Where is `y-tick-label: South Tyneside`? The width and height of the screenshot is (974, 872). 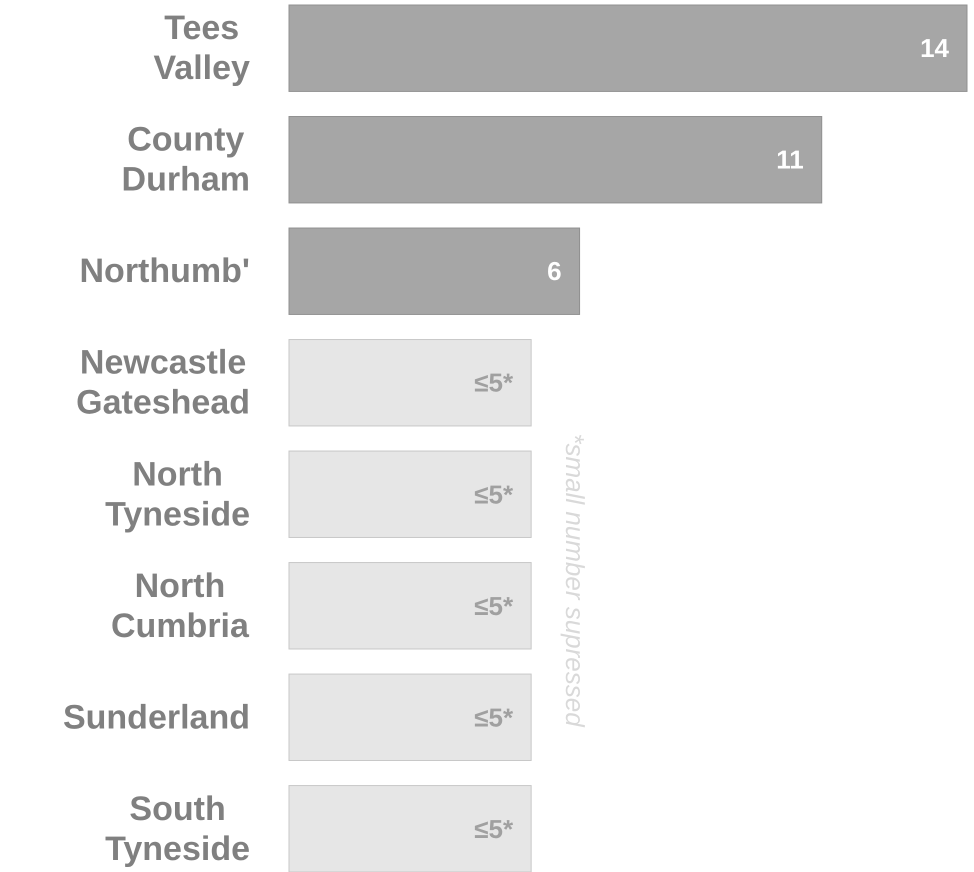
y-tick-label: South Tyneside is located at coordinates (177, 829).